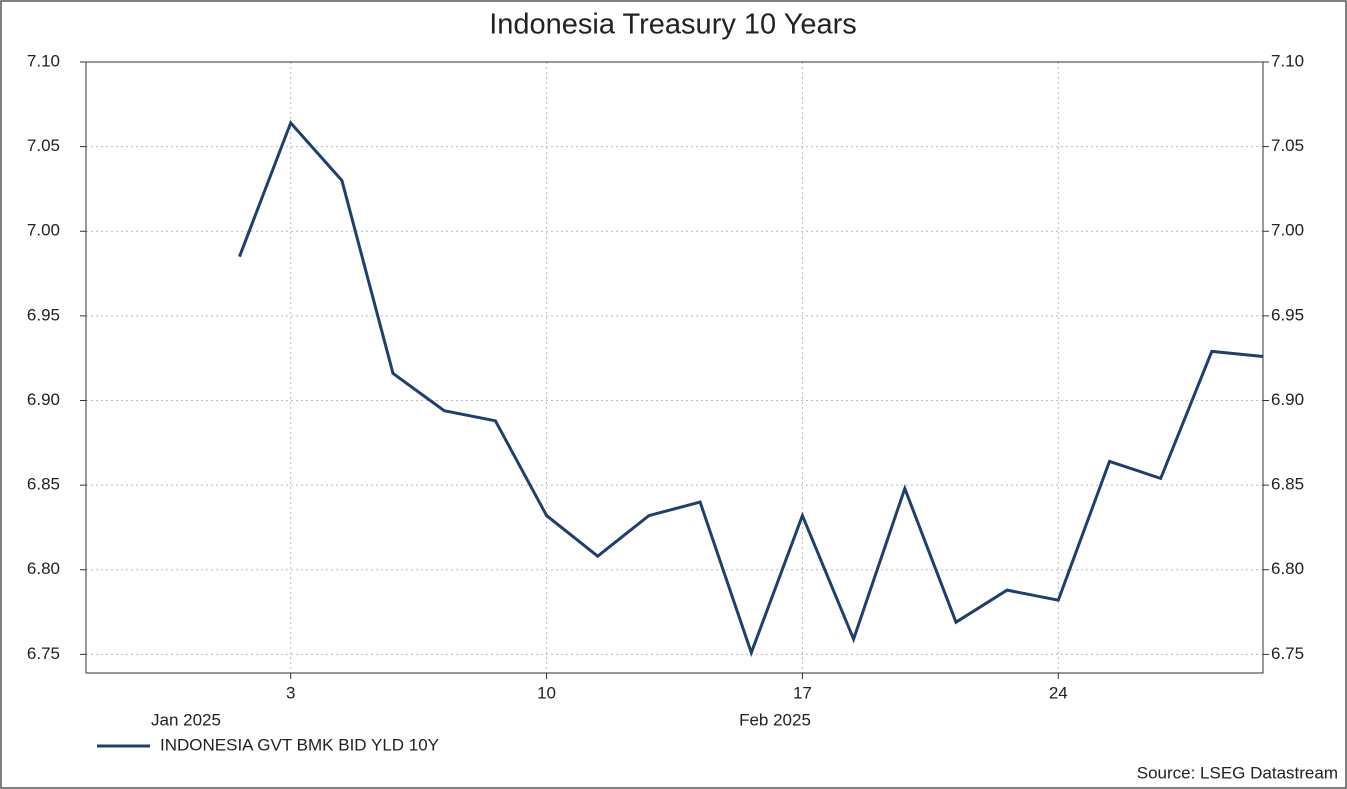 The width and height of the screenshot is (1347, 789). Describe the element at coordinates (1287, 568) in the screenshot. I see `y2-tick-label: 6.80` at that location.